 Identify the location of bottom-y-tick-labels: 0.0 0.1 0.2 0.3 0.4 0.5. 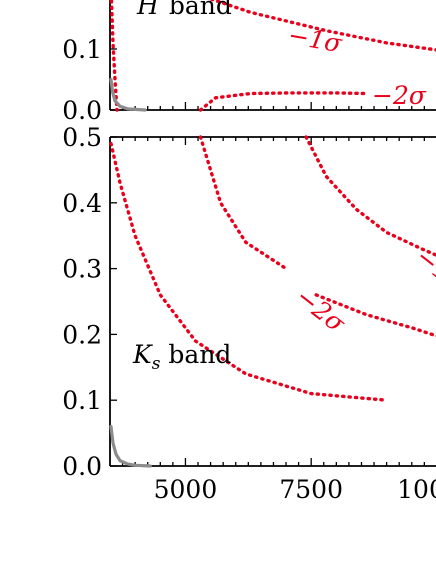
(82, 302).